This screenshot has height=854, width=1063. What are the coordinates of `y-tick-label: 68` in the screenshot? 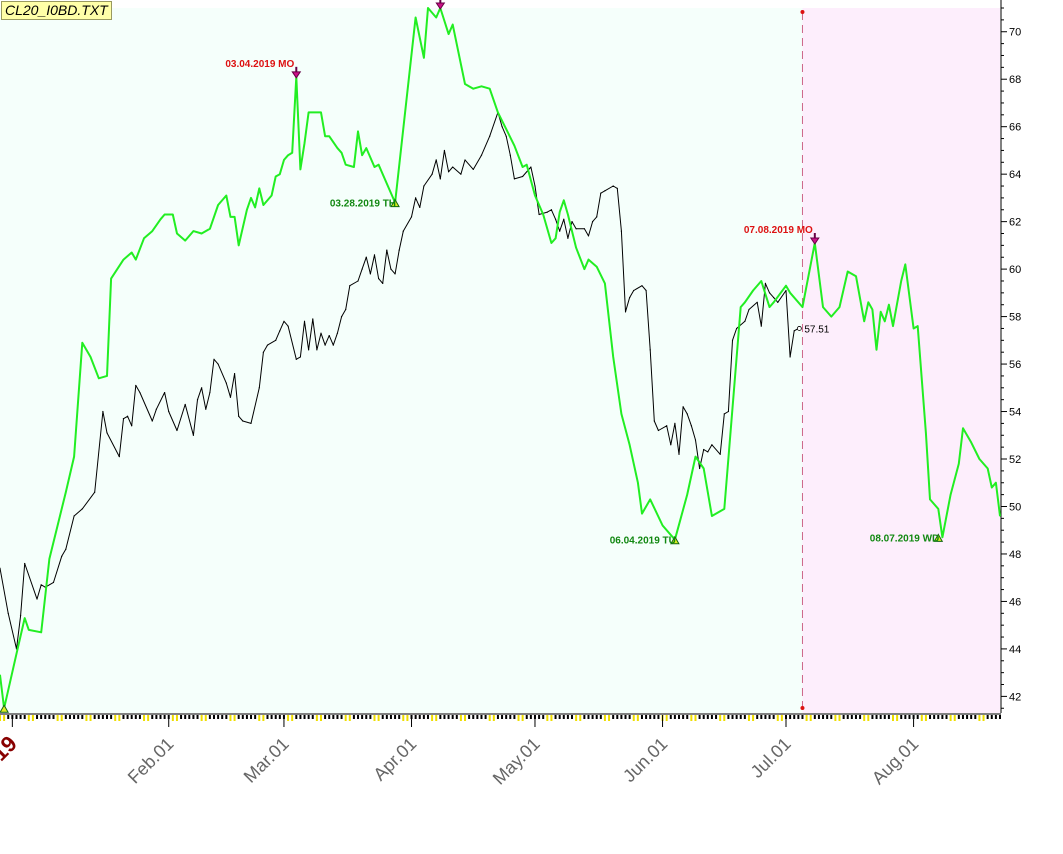 It's located at (1015, 80).